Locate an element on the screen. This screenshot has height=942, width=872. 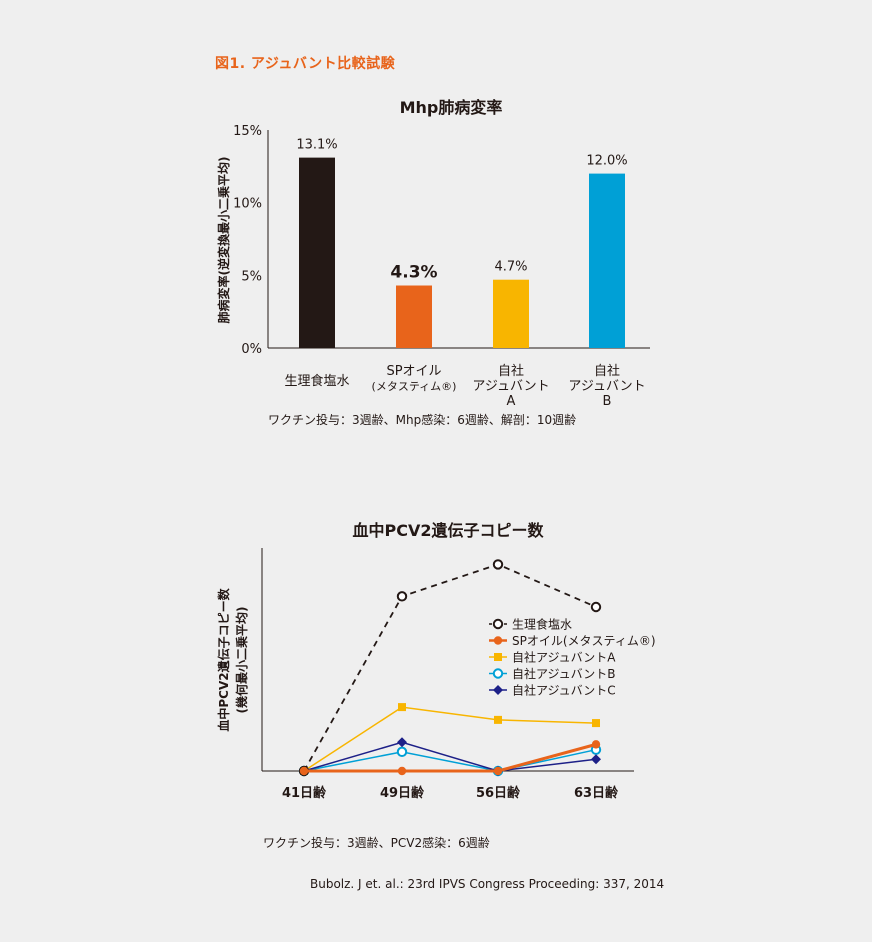
bar-category-label: B is located at coordinates (607, 401).